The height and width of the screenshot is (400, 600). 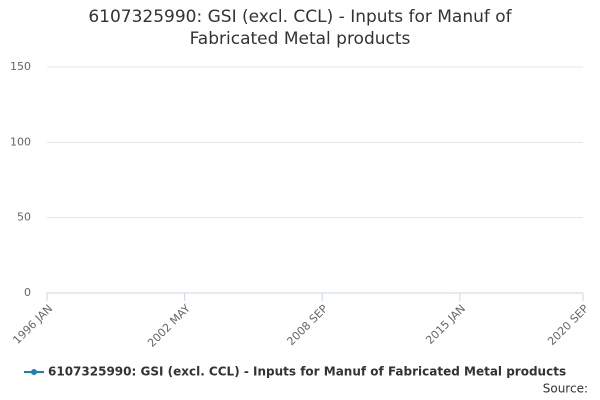 I want to click on y-tick-label: 0, so click(x=27, y=292).